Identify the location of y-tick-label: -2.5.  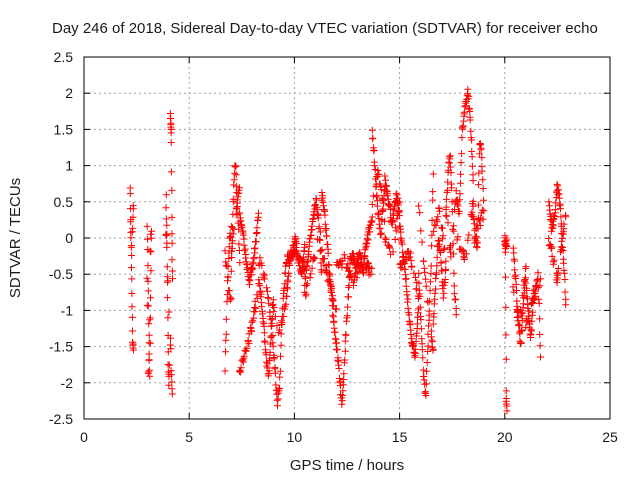
(61, 419).